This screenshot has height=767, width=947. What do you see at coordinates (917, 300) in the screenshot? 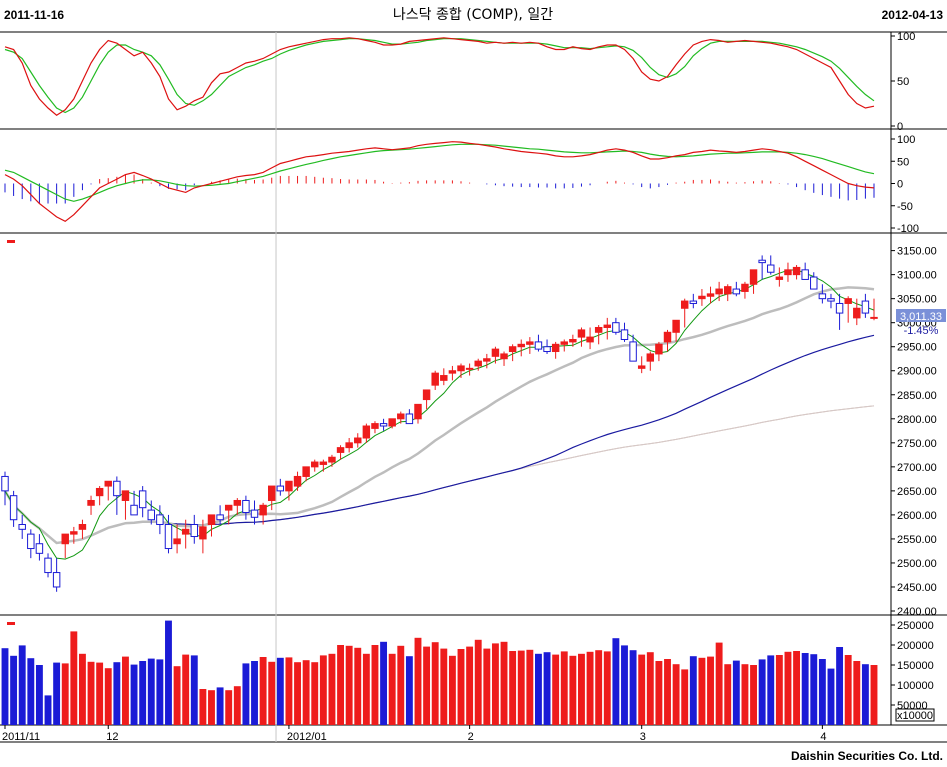
I see `price-tick-label: 3050.00` at bounding box center [917, 300].